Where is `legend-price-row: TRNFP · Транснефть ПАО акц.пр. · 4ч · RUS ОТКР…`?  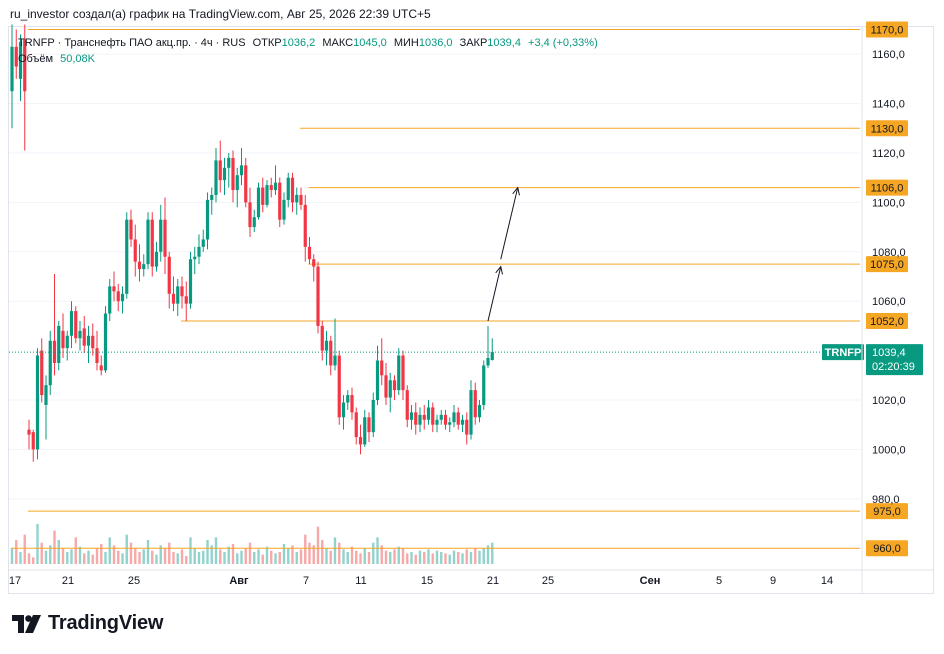 legend-price-row: TRNFP · Транснефть ПАО акц.пр. · 4ч · RUS ОТКР… is located at coordinates (308, 43).